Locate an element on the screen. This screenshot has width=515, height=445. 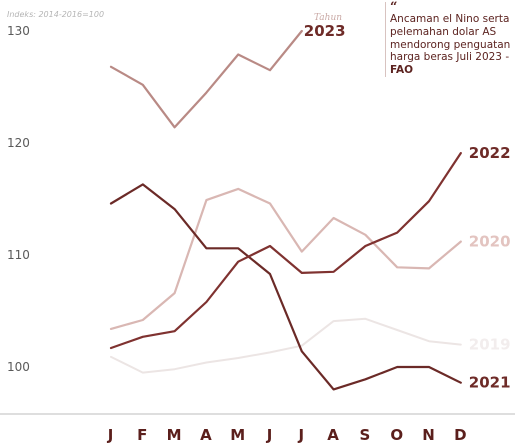
year-label: Tahun is located at coordinates (328, 18).